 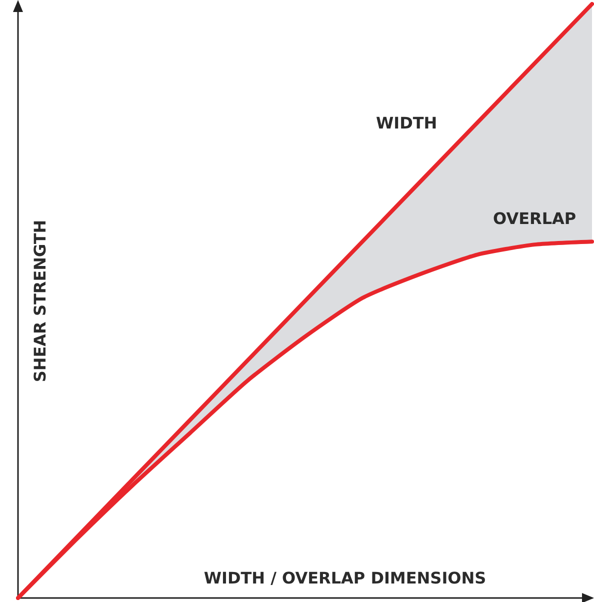 What do you see at coordinates (40, 301) in the screenshot?
I see `y-axis-title: SHEAR STRENGTH` at bounding box center [40, 301].